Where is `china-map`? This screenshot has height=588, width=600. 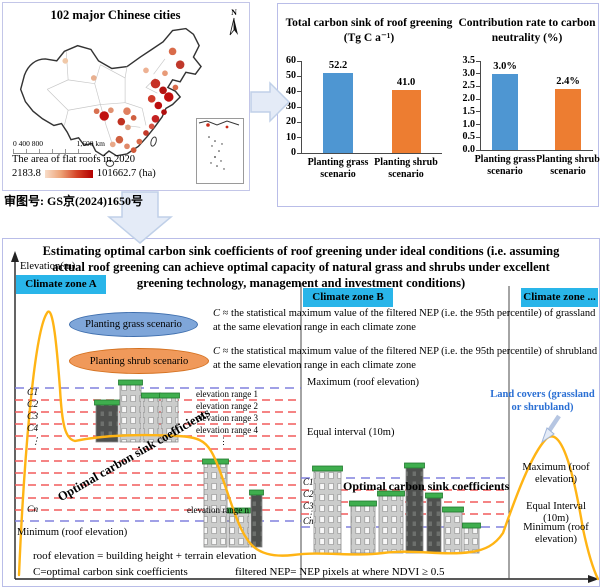 china-map is located at coordinates (110, 97).